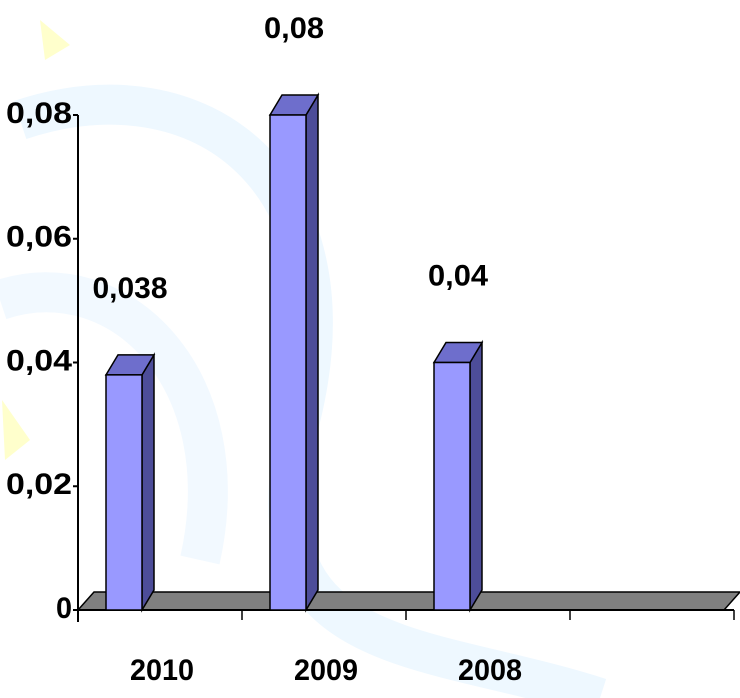 This screenshot has height=698, width=740. I want to click on value-label: 0,038, so click(130, 288).